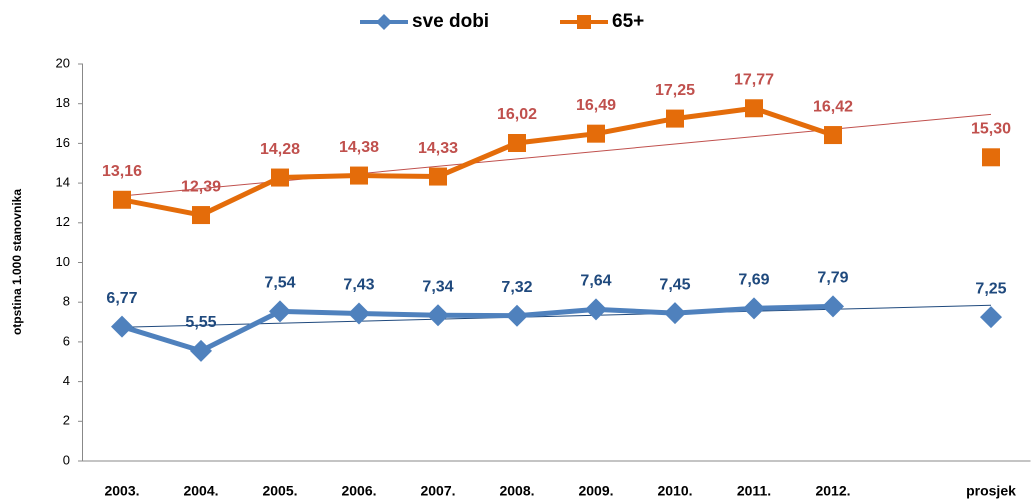  I want to click on data-label: 5,55, so click(200, 322).